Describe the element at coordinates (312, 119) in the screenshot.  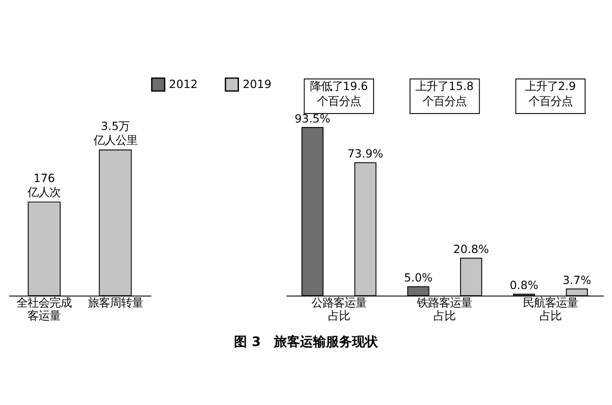
I see `data-label: 93.5%` at that location.